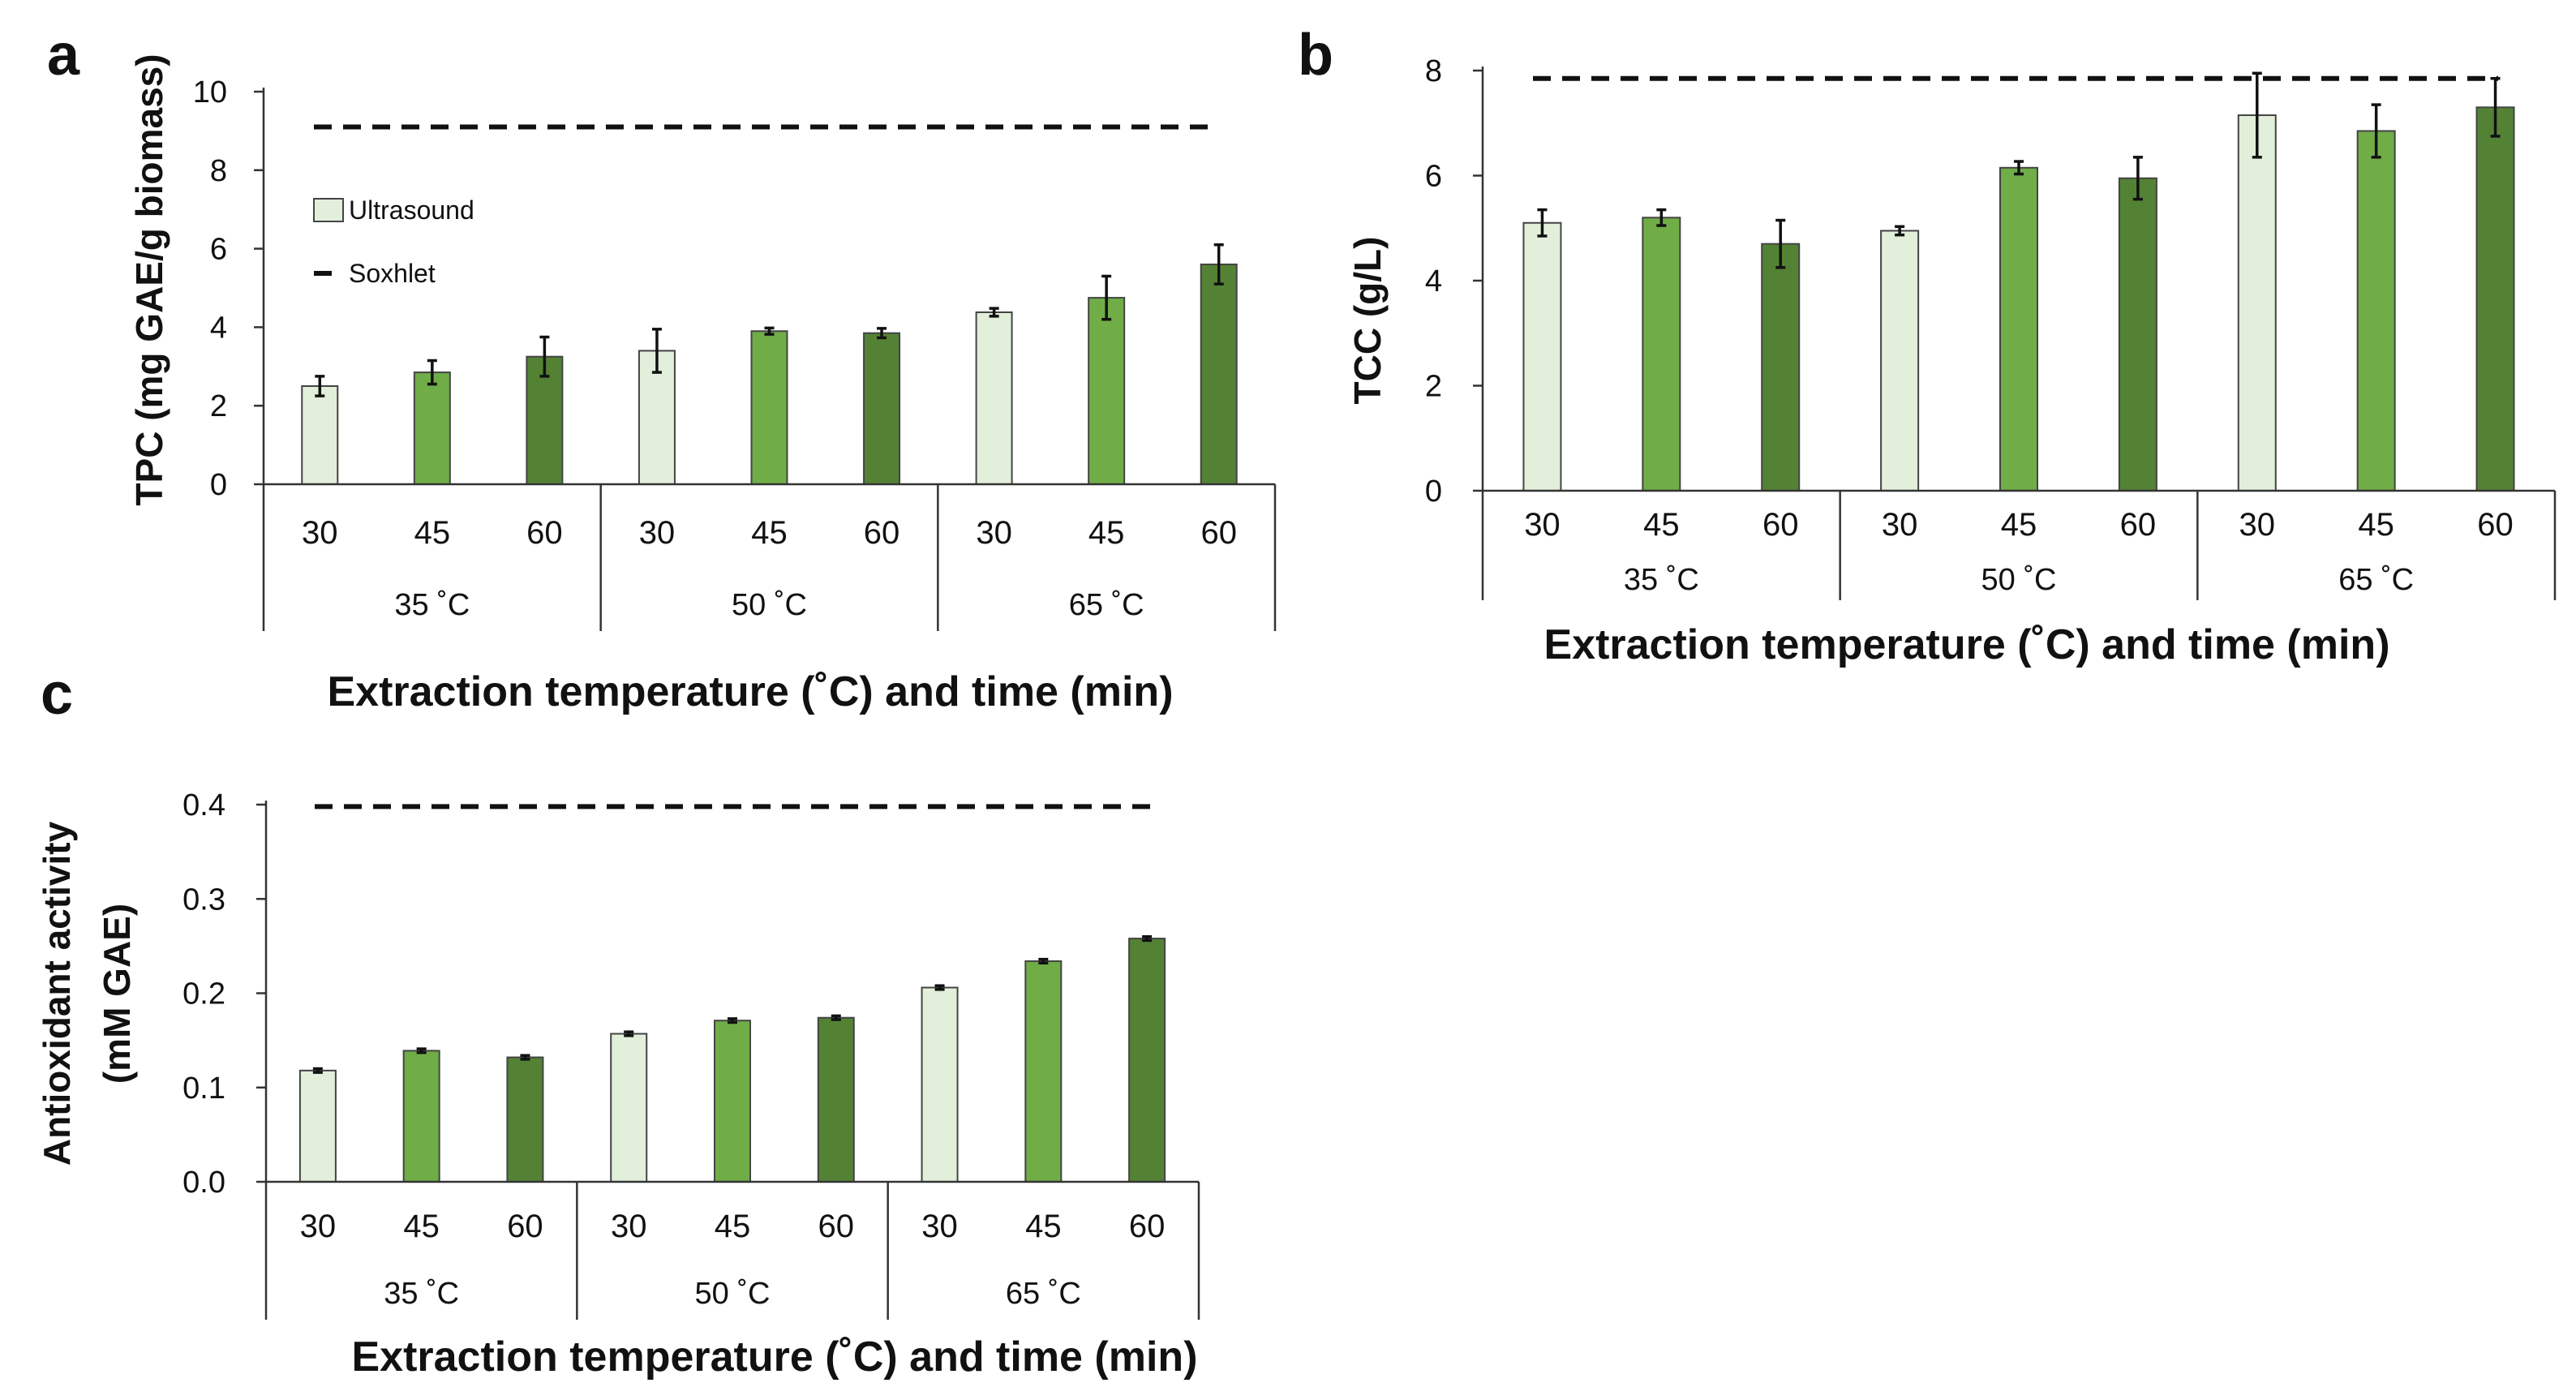 This screenshot has height=1400, width=2576. I want to click on y-tick-label: 0.2, so click(203, 994).